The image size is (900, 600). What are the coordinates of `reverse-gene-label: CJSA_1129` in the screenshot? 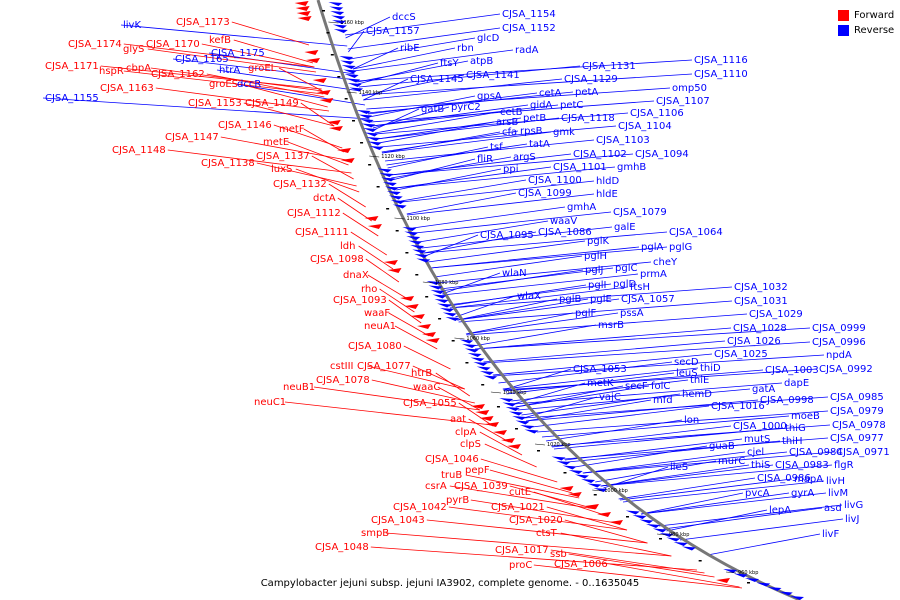 It's located at (591, 79).